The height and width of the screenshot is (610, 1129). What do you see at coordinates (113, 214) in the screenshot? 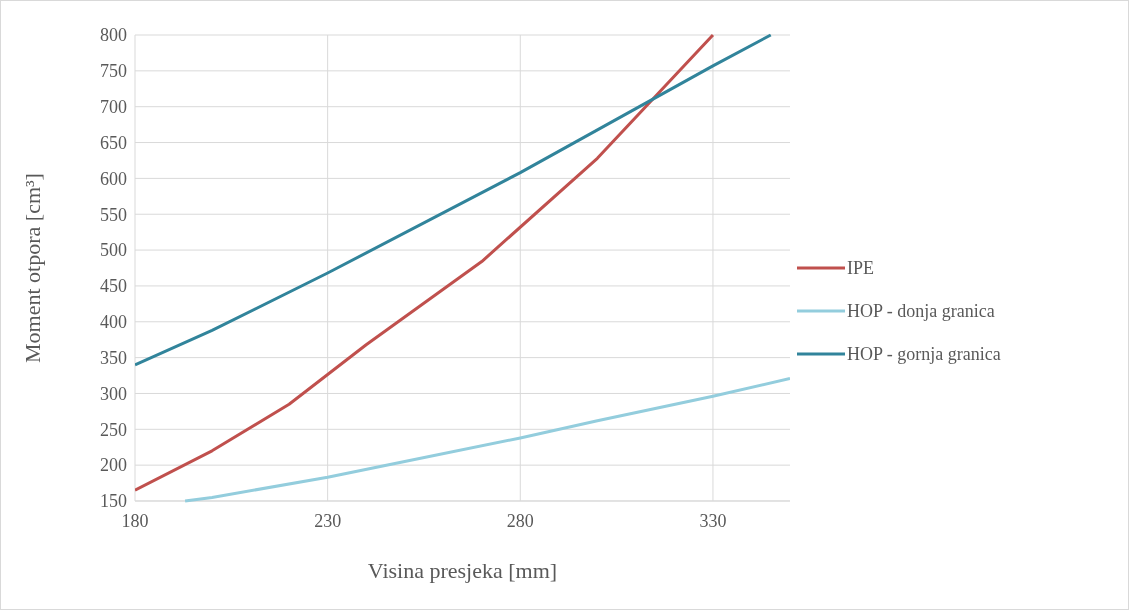
I see `y-tick-label: 550` at bounding box center [113, 214].